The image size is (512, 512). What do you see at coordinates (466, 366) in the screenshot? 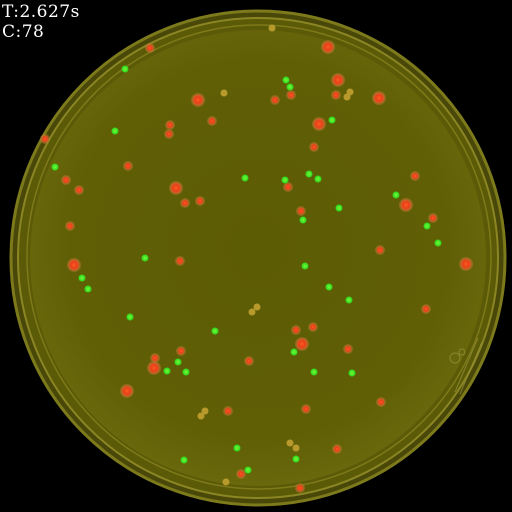
I see `plate-marking` at bounding box center [466, 366].